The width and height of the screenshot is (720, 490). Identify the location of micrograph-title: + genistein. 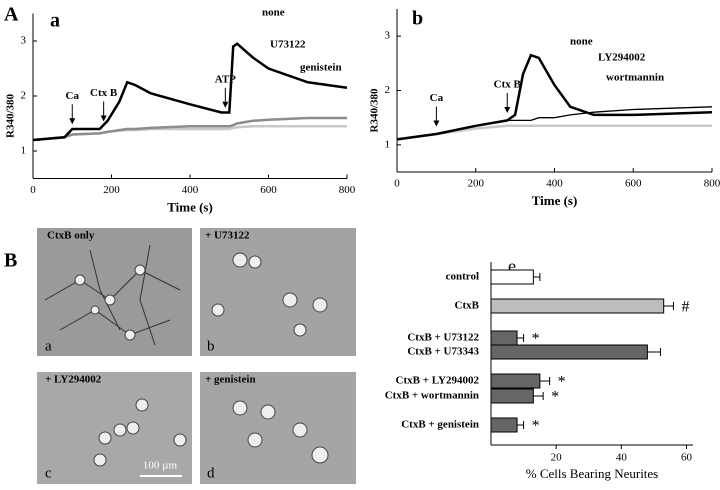
(230, 380).